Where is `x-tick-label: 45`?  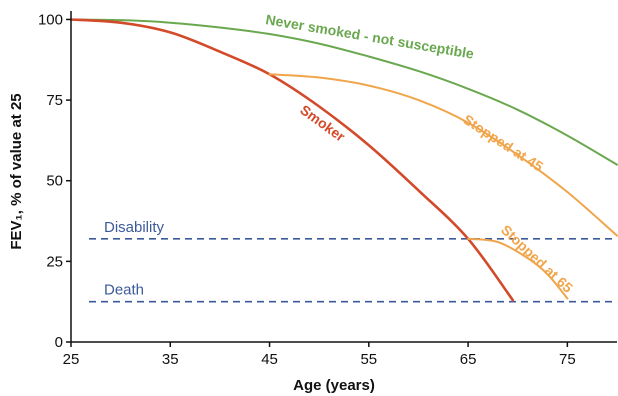 x-tick-label: 45 is located at coordinates (269, 359).